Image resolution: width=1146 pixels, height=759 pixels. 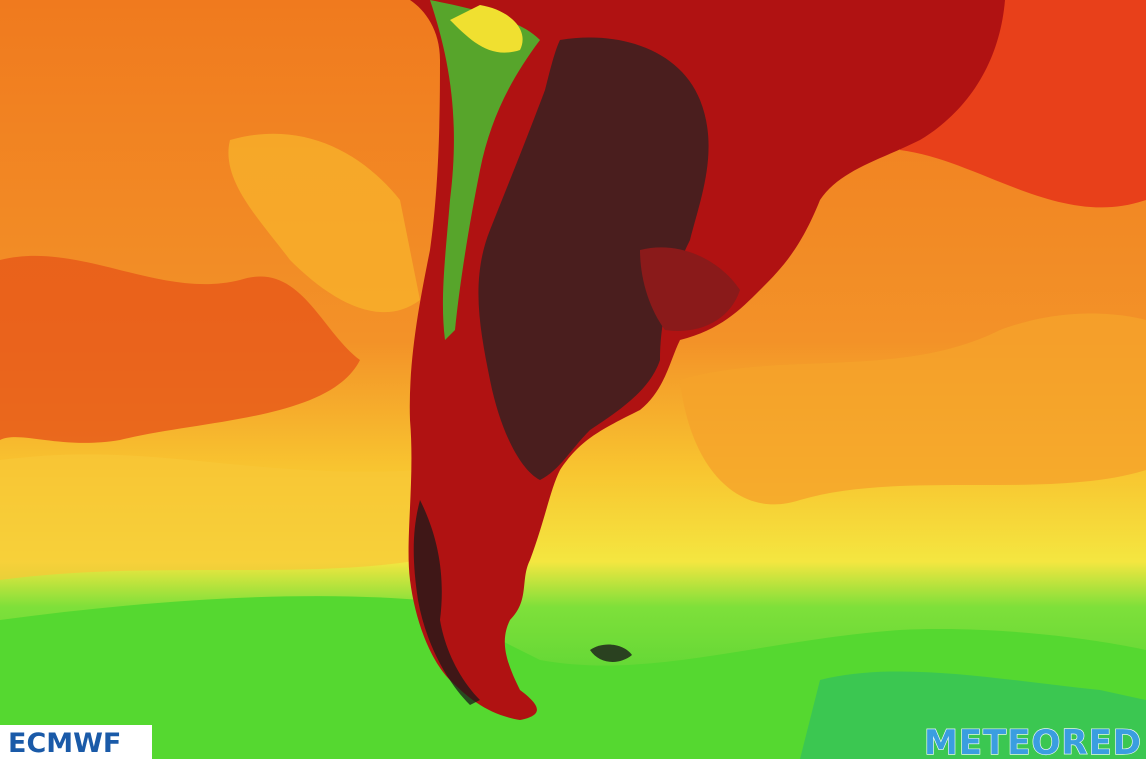 I want to click on logo-background, so click(x=76, y=742).